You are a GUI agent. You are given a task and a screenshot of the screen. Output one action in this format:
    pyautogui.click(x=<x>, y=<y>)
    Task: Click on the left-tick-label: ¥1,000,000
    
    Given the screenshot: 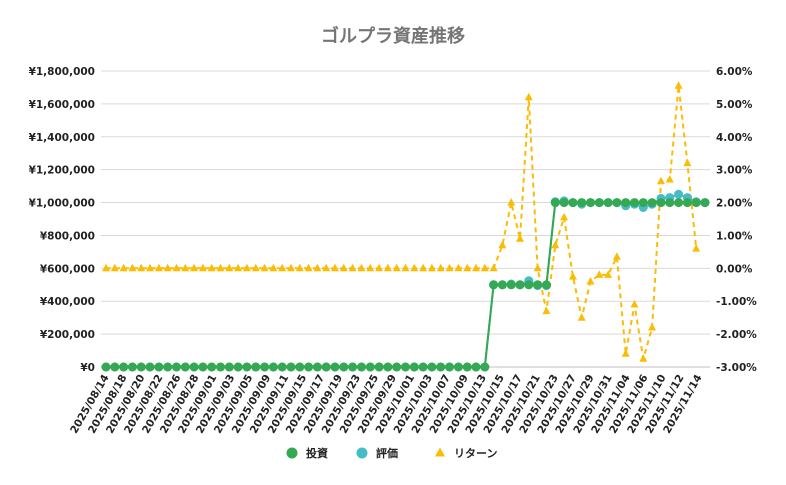 What is the action you would take?
    pyautogui.click(x=62, y=204)
    